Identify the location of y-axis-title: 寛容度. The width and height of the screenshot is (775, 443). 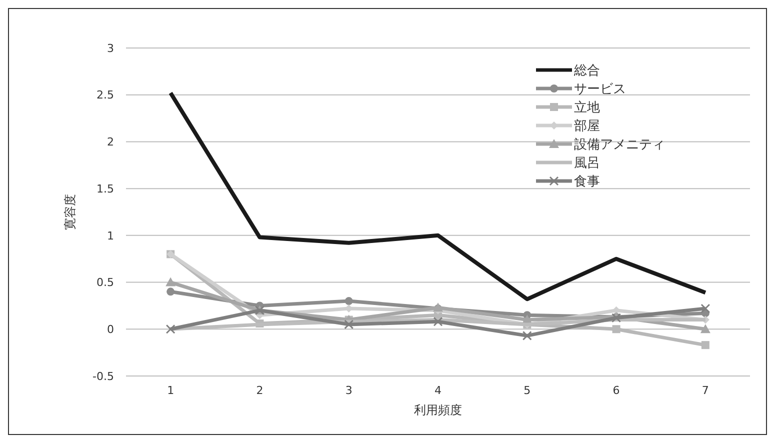
(70, 212).